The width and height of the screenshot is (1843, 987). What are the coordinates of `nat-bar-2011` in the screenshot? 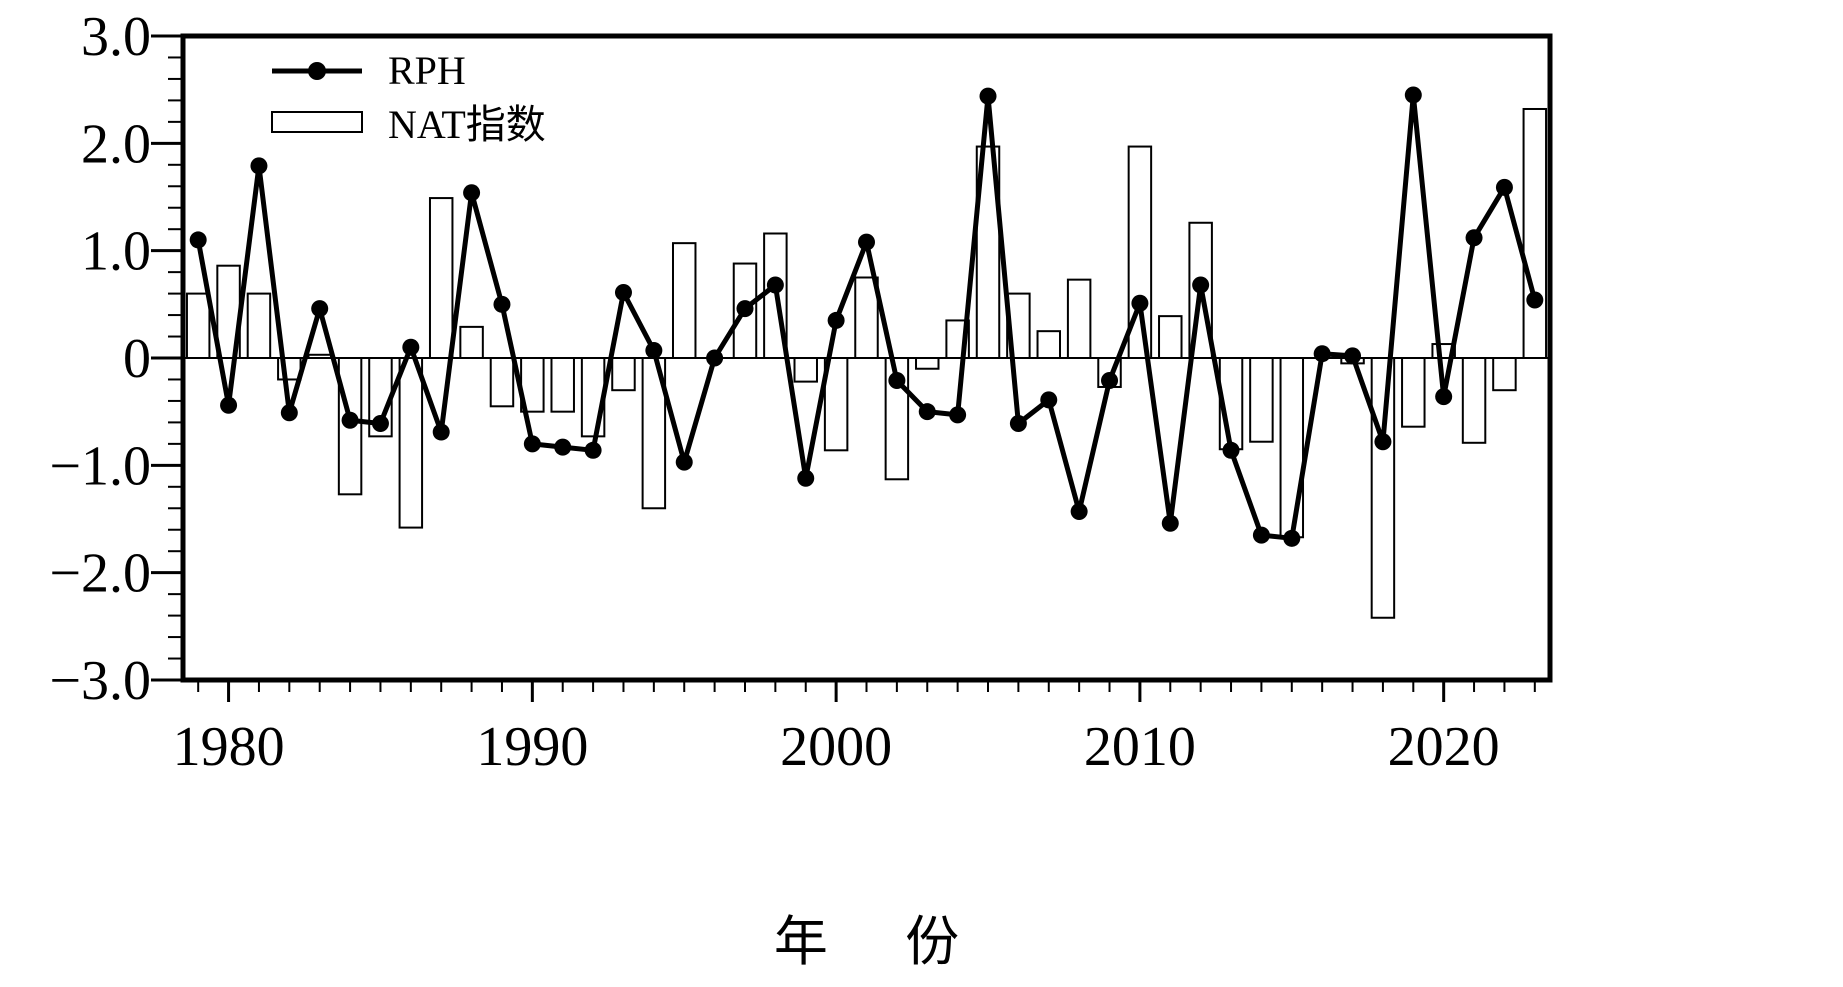 It's located at (1170, 337).